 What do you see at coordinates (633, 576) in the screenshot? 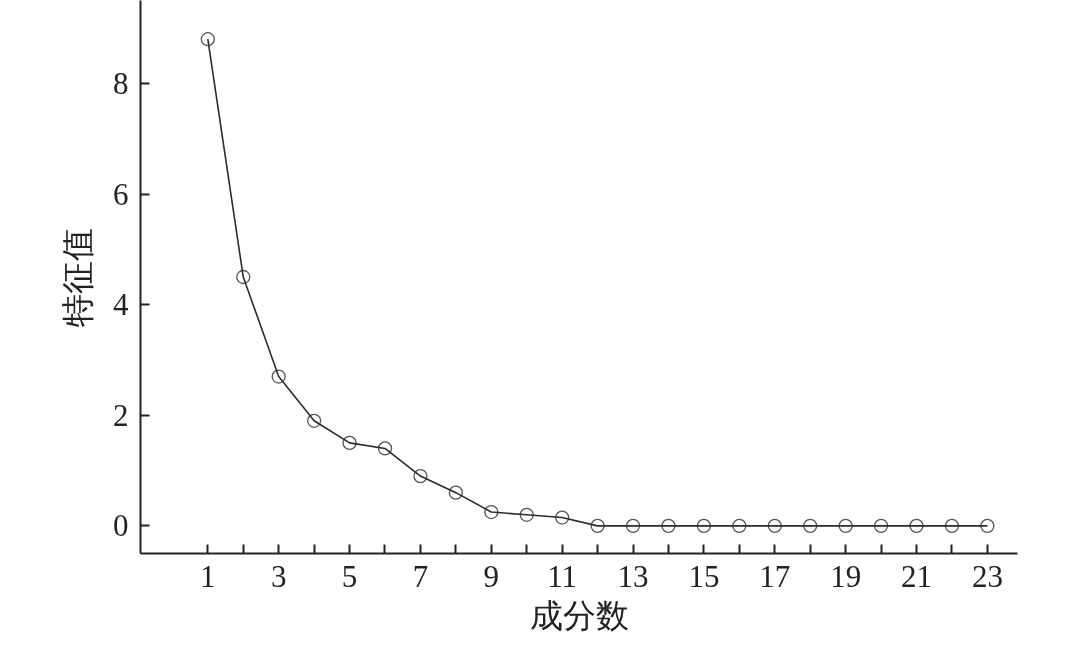
I see `x-tick-label: 13` at bounding box center [633, 576].